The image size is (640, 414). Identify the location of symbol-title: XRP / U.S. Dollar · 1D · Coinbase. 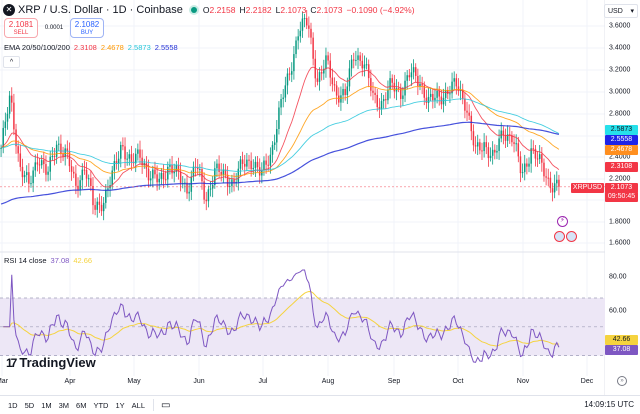
(100, 10).